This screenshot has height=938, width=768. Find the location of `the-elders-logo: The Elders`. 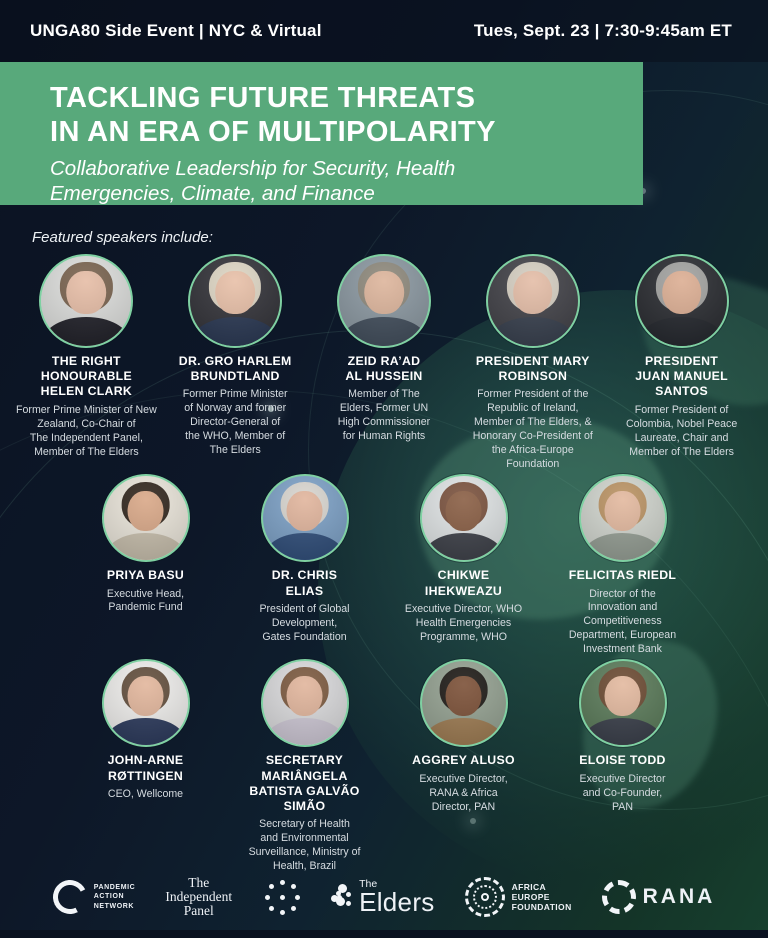

the-elders-logo: The Elders is located at coordinates (384, 897).